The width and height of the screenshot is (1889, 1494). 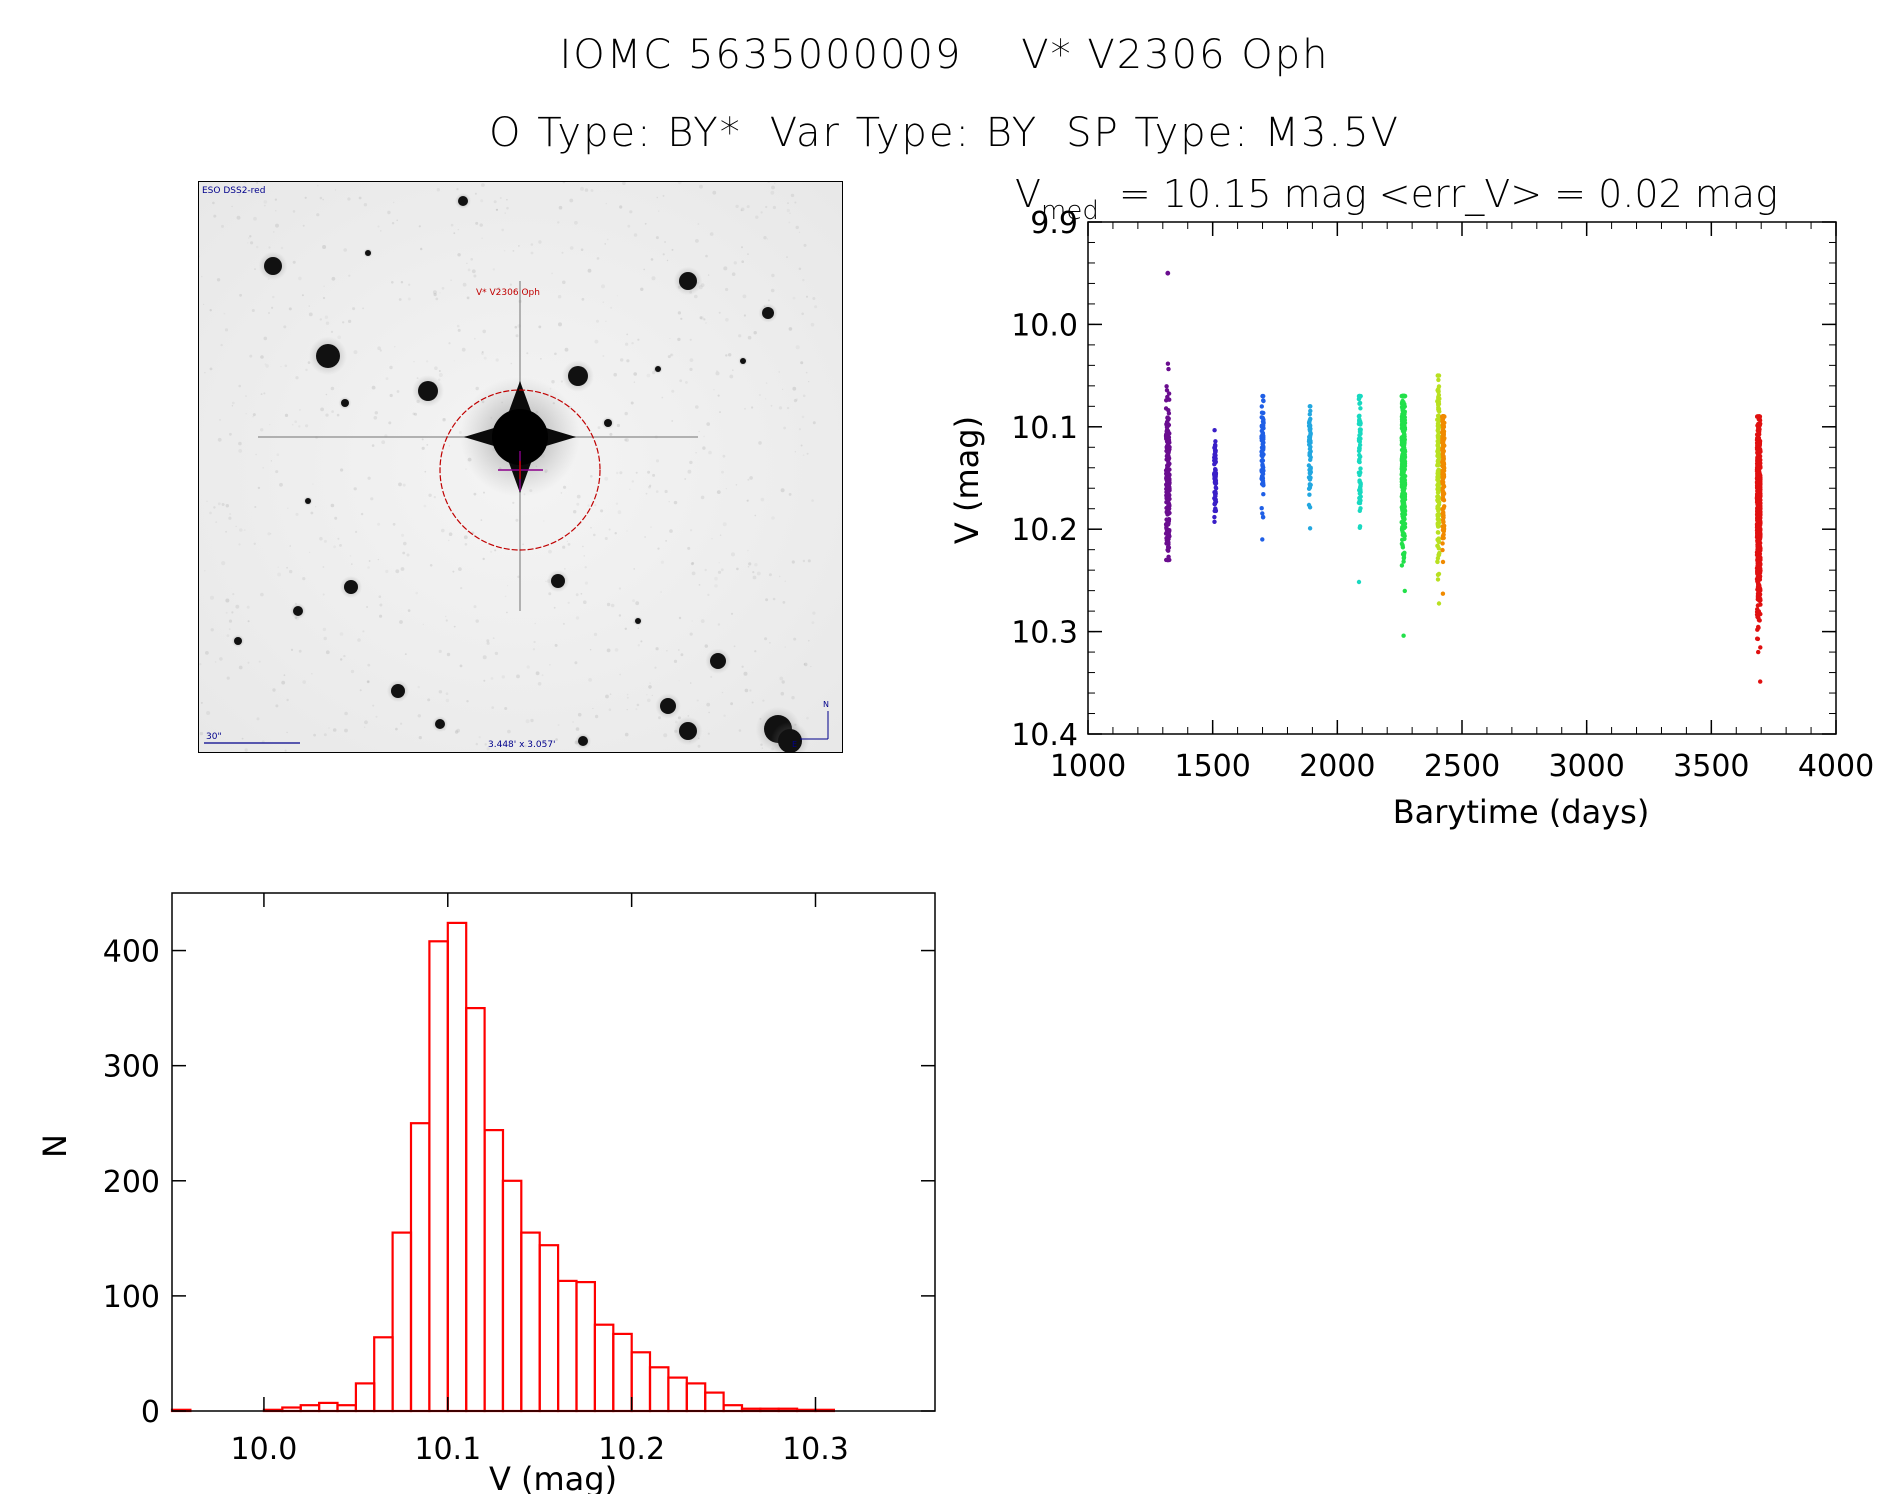 What do you see at coordinates (1396, 199) in the screenshot?
I see `lc-title: Vmed = 10.15 mag <err_V> = 0.02 mag` at bounding box center [1396, 199].